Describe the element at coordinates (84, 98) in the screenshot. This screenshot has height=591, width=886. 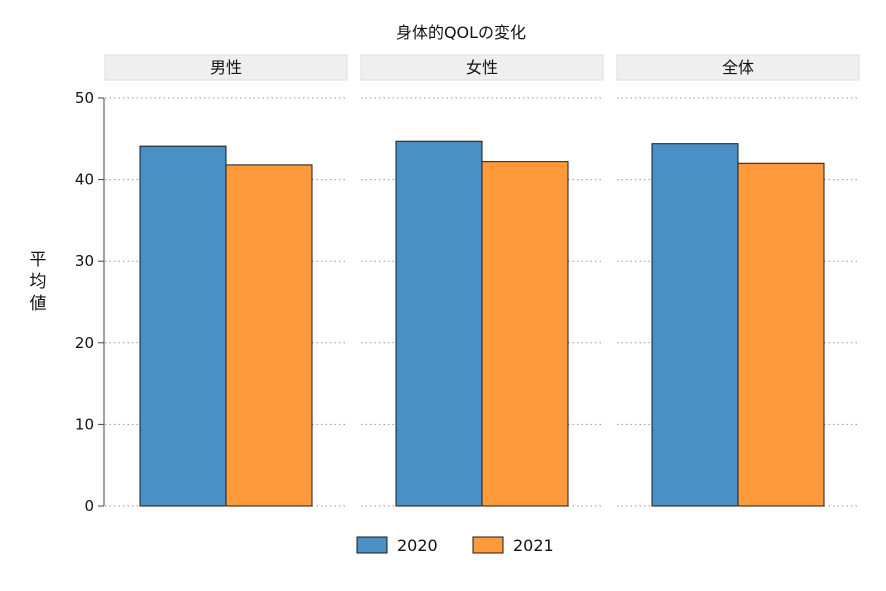
I see `y-tick-label: 50` at that location.